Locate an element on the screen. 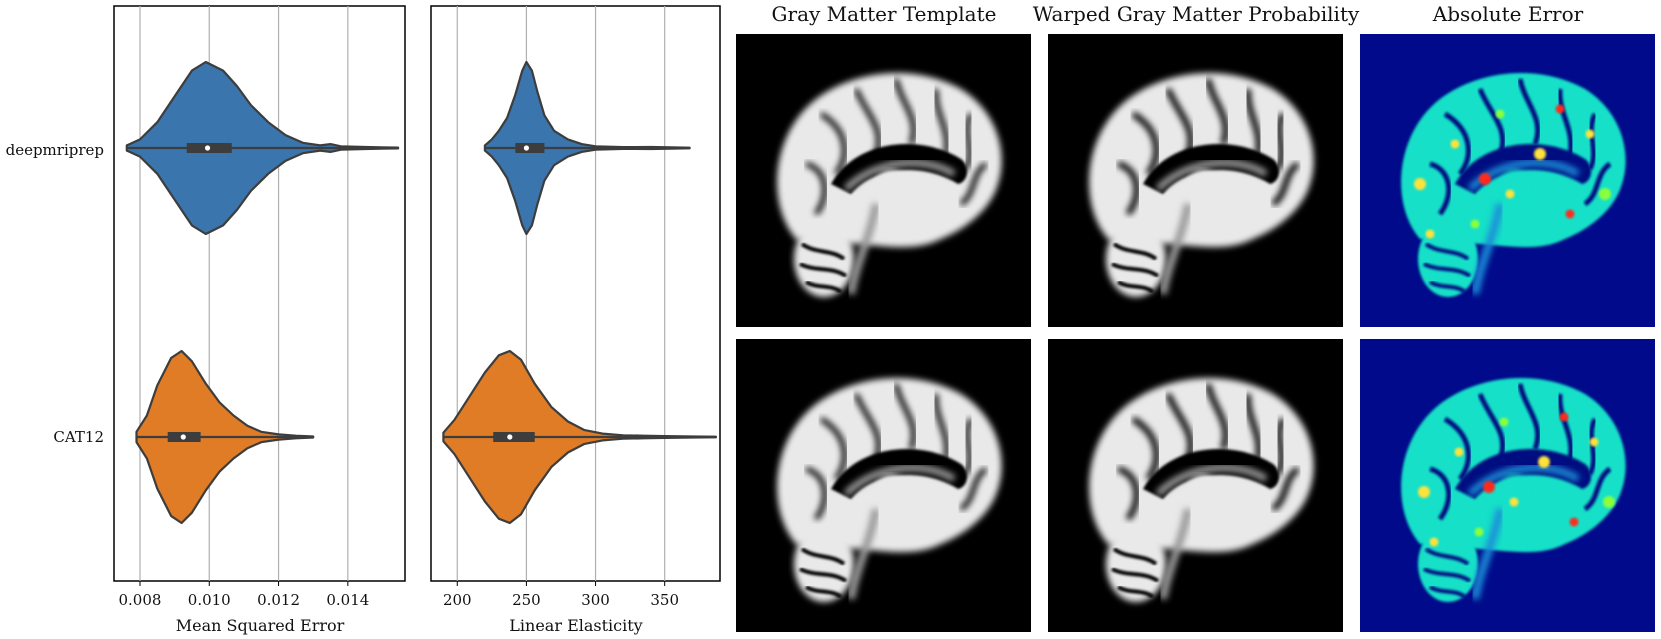  elasticity-x-ticks: 200 250 300 350 is located at coordinates (561, 595).